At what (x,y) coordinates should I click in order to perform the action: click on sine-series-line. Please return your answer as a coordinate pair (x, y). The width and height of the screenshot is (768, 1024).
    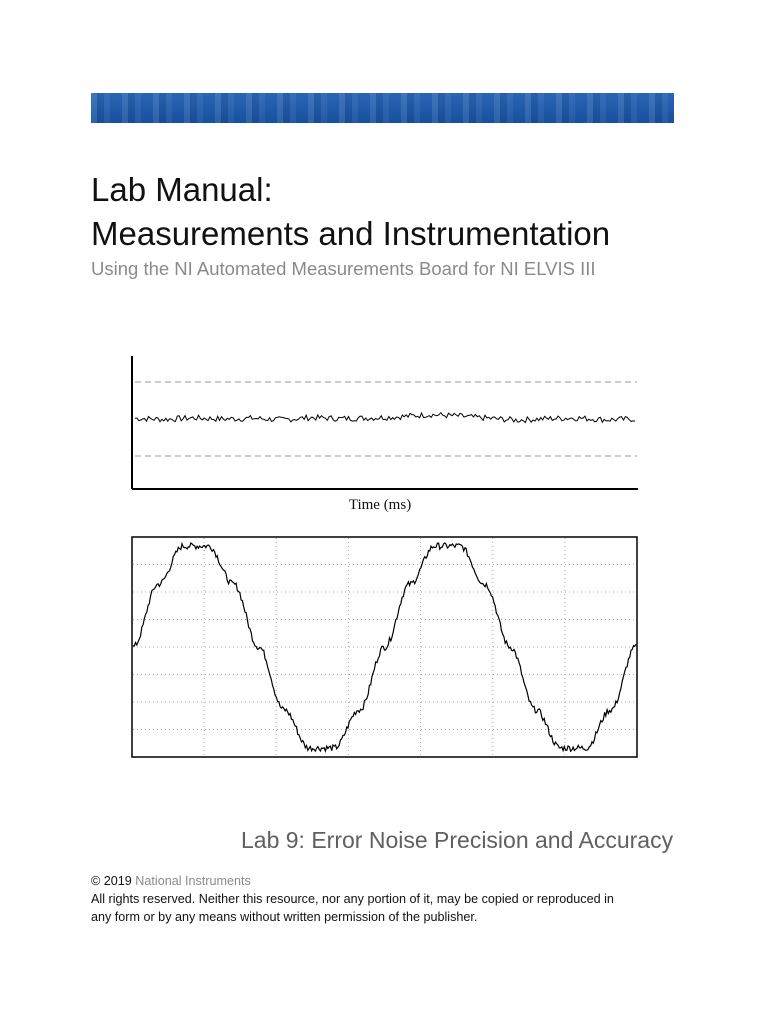
    Looking at the image, I should click on (384, 647).